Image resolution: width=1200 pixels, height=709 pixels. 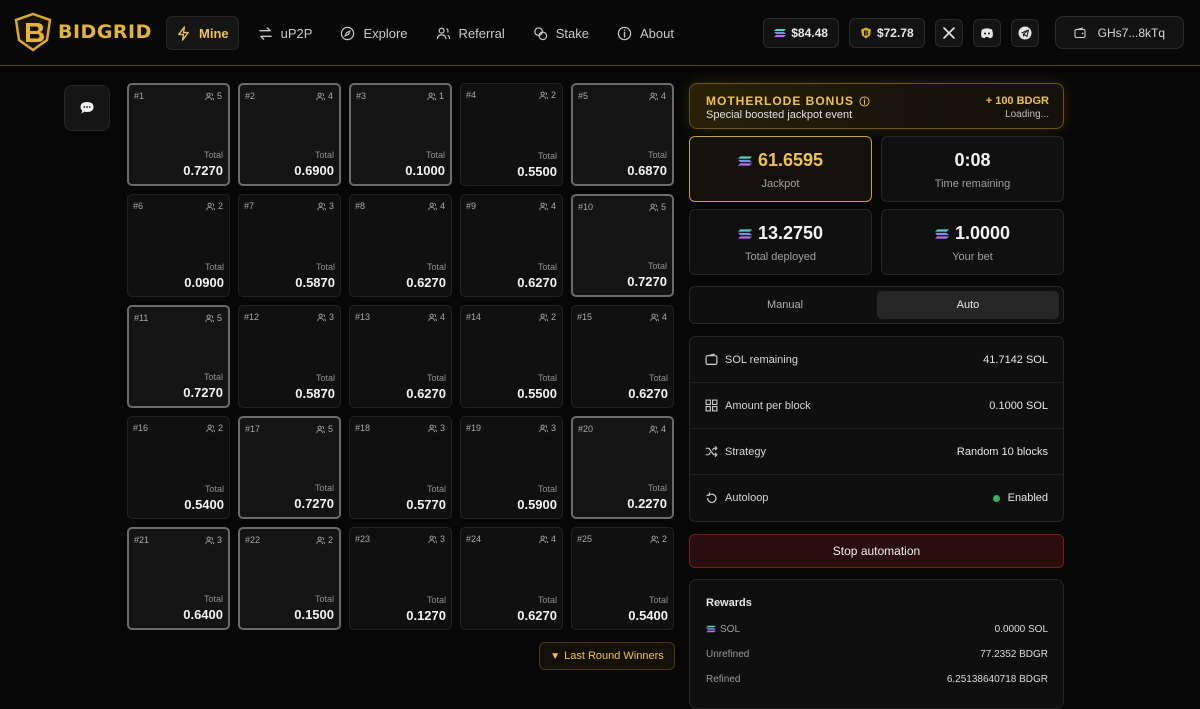 I want to click on block-number: #3, so click(x=361, y=96).